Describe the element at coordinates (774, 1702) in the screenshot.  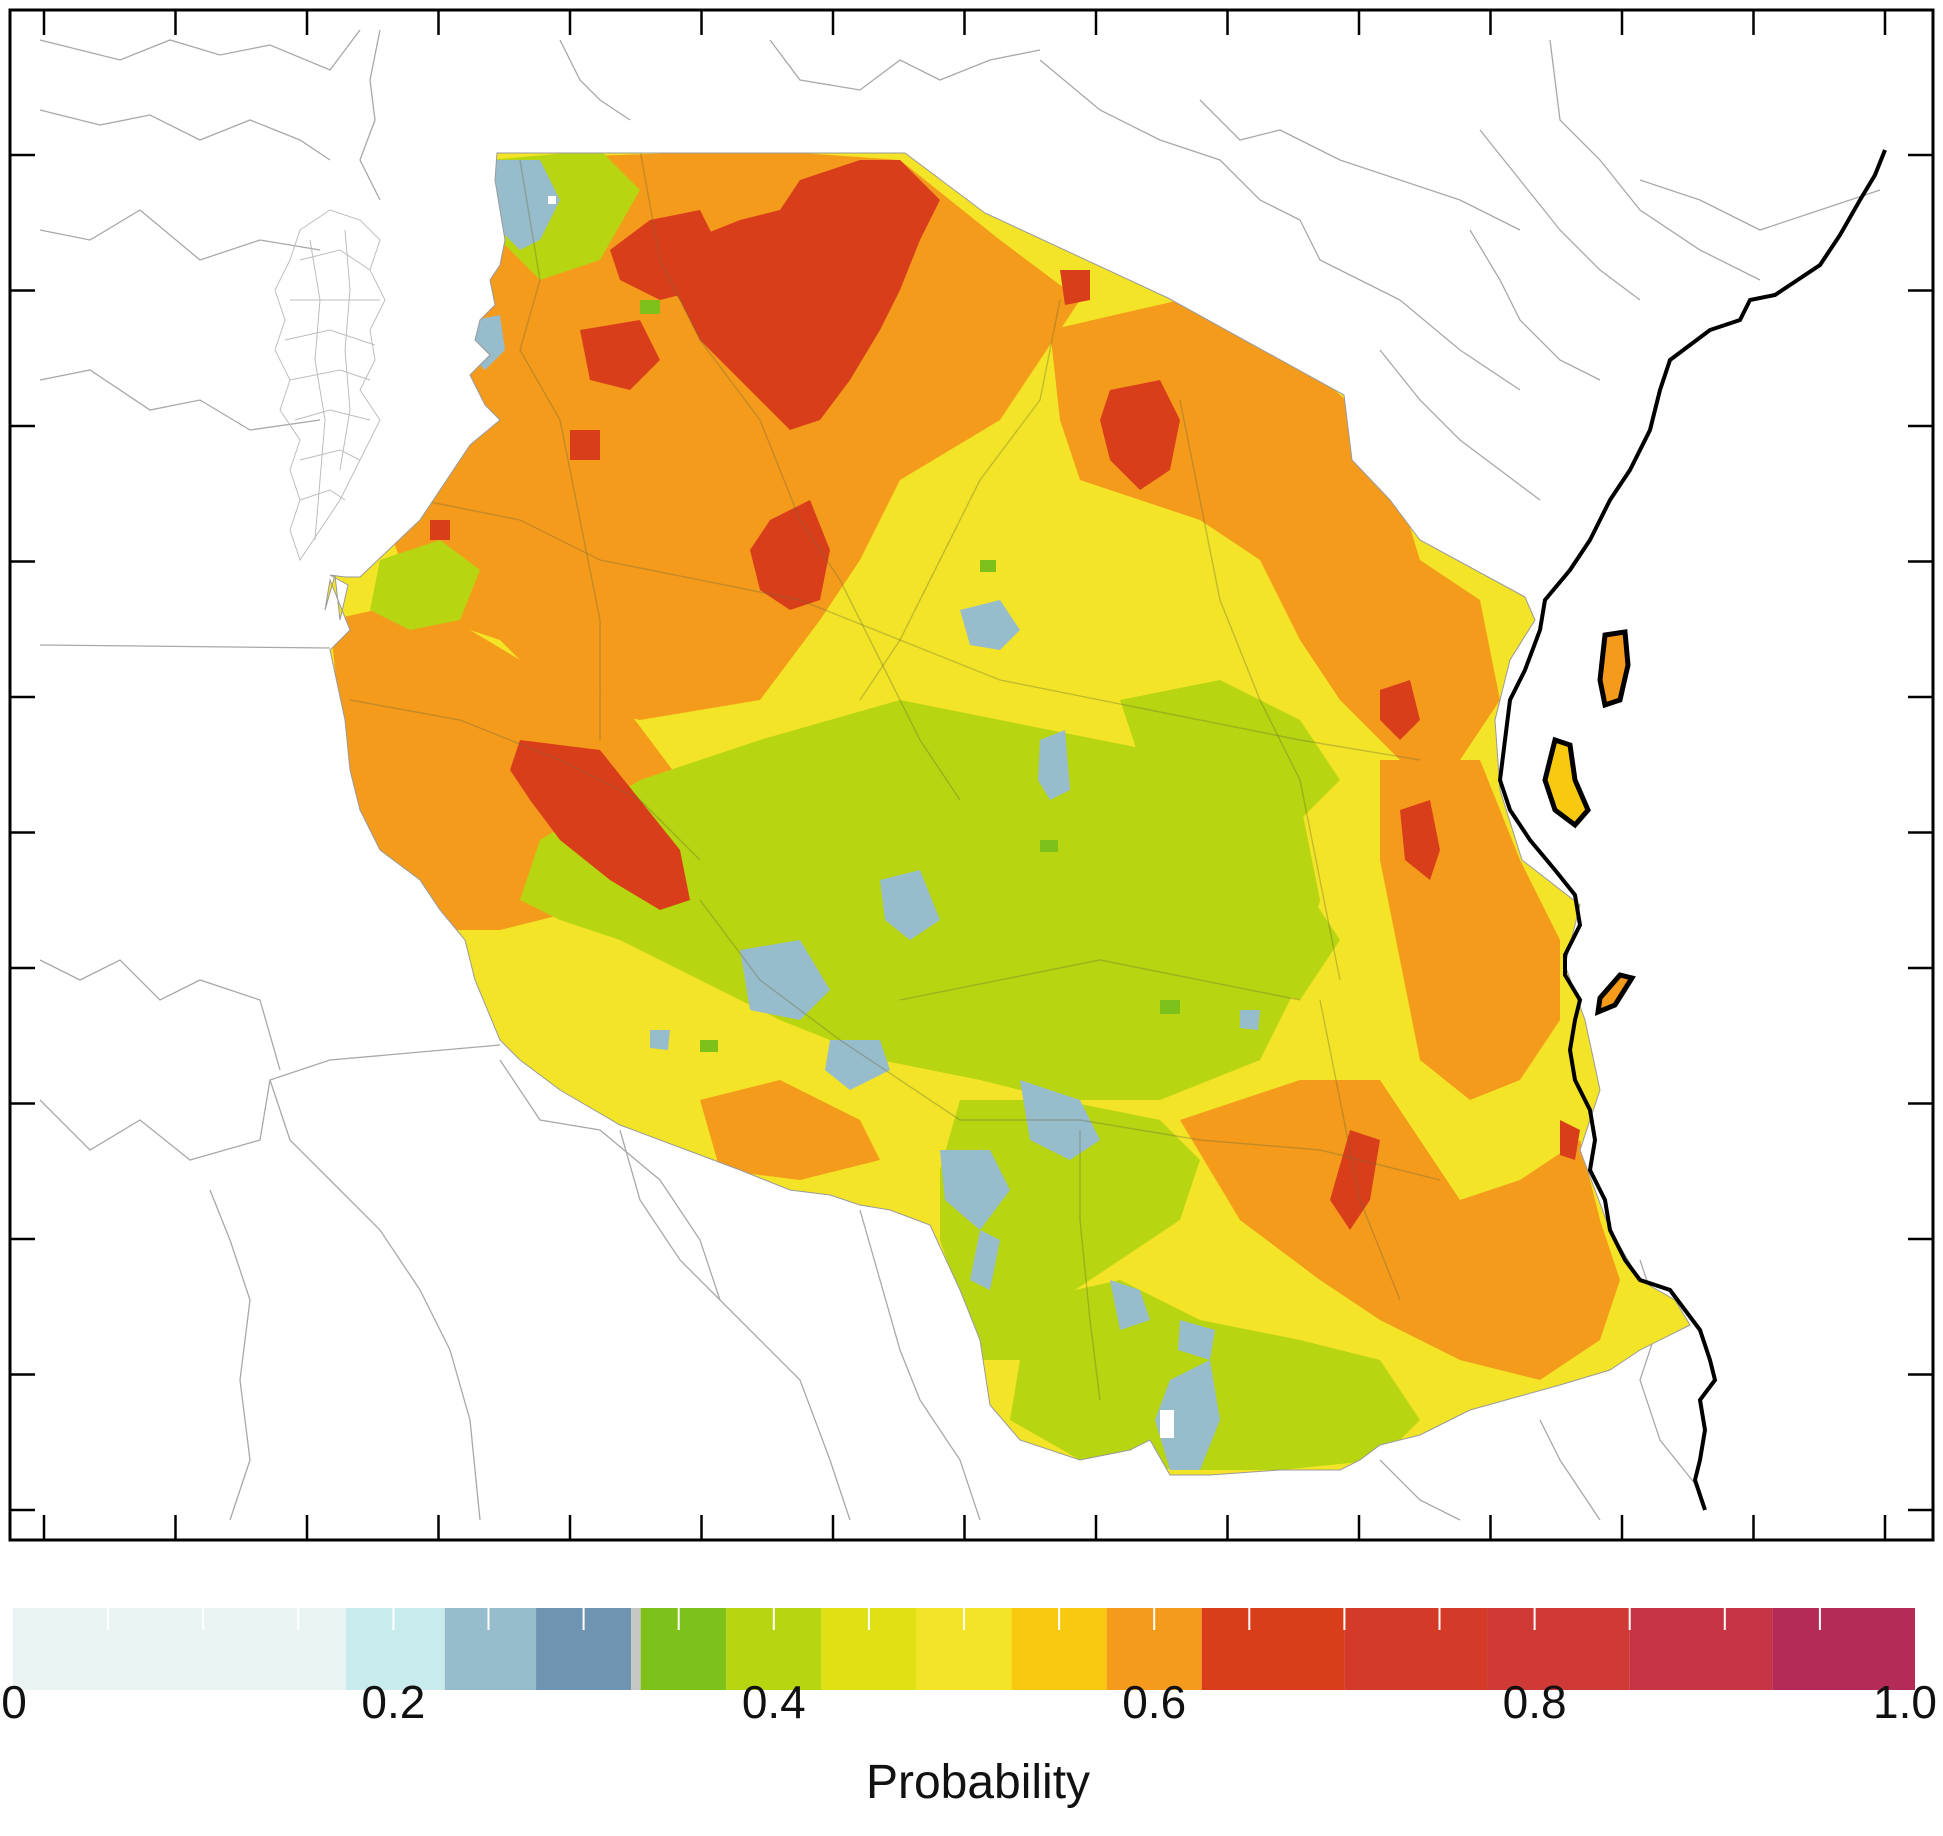
I see `colorbar-tick-label: 0.4` at that location.